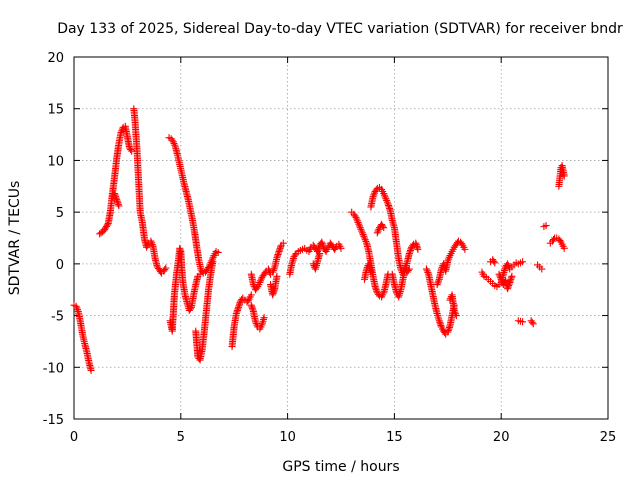  What do you see at coordinates (557, 243) in the screenshot?
I see `series-arc29` at bounding box center [557, 243].